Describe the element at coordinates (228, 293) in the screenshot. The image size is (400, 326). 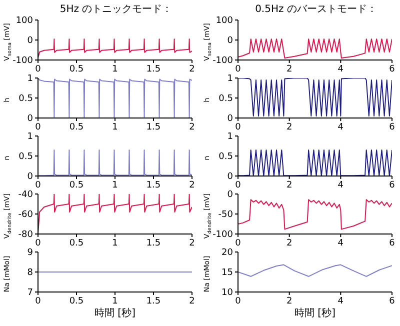
I see `y-tick-label: 10` at that location.